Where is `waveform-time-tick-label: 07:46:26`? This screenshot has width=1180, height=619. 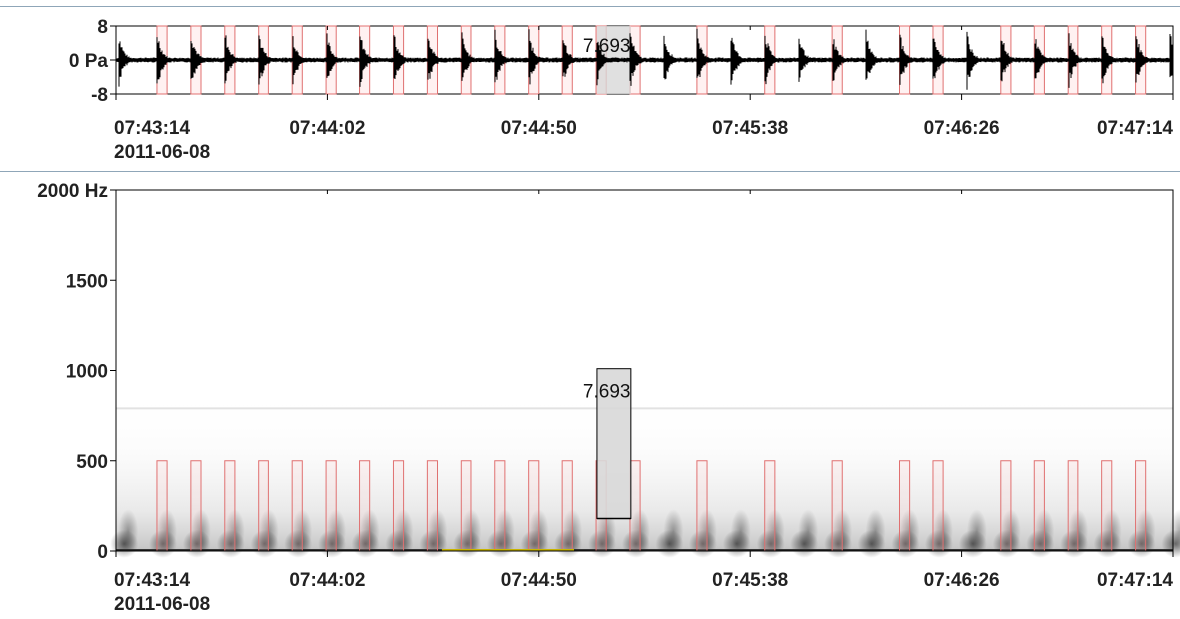 waveform-time-tick-label: 07:46:26 is located at coordinates (962, 128).